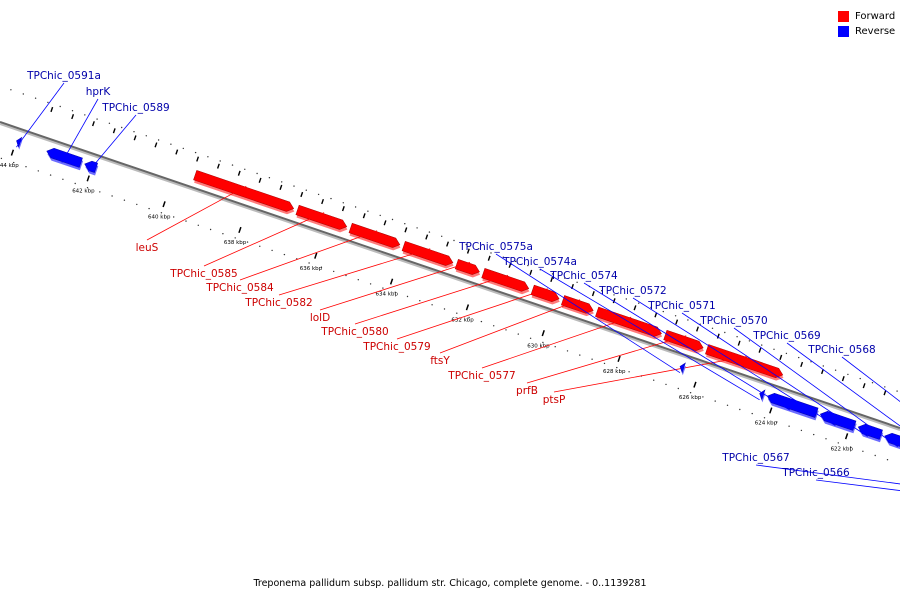 This screenshot has width=900, height=600. What do you see at coordinates (320, 318) in the screenshot?
I see `gene-label: lolD` at bounding box center [320, 318].